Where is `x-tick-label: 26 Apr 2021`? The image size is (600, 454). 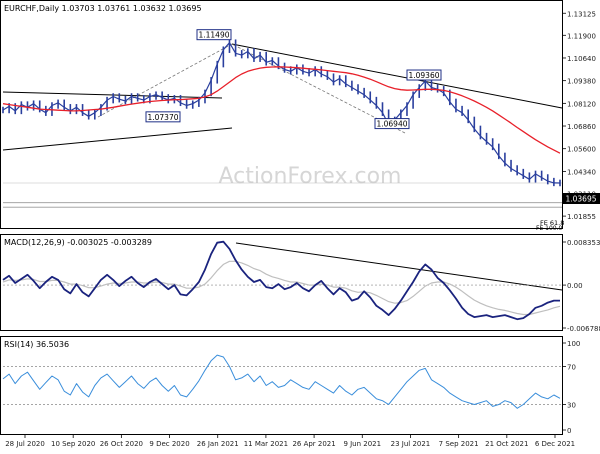
x-tick-label: 26 Apr 2021 is located at coordinates (313, 444).